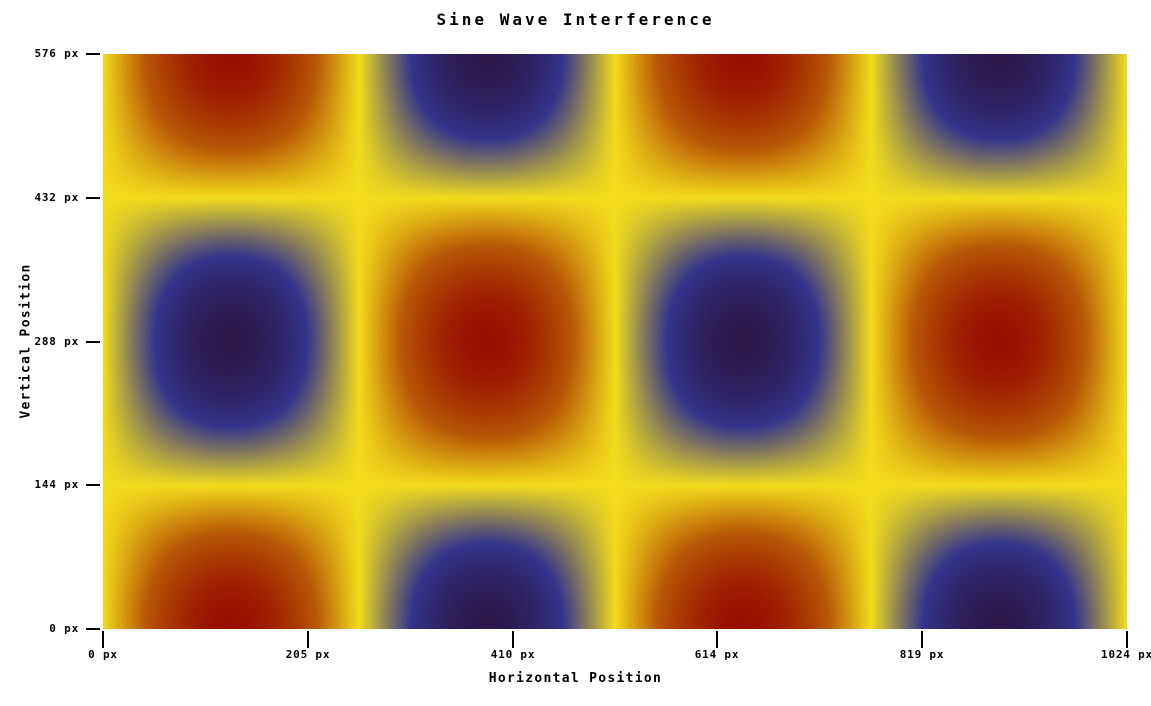 This screenshot has height=706, width=1151. What do you see at coordinates (56, 341) in the screenshot?
I see `y-tick-label: 288 px` at bounding box center [56, 341].